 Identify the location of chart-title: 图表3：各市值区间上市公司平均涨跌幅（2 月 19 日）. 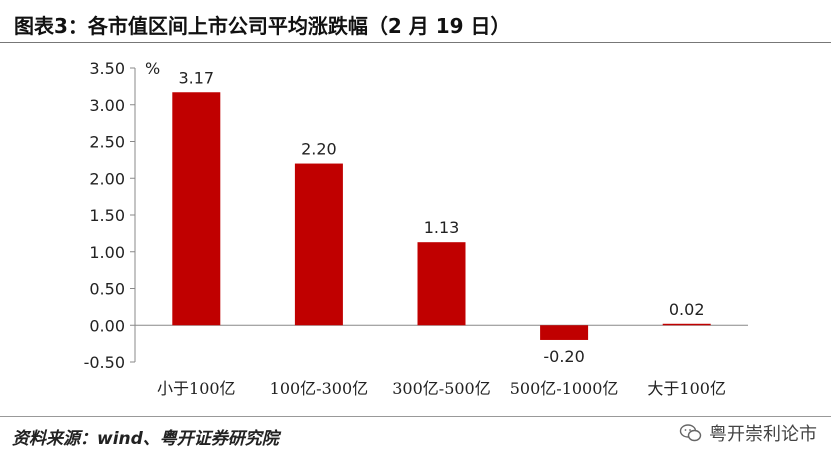
(262, 26).